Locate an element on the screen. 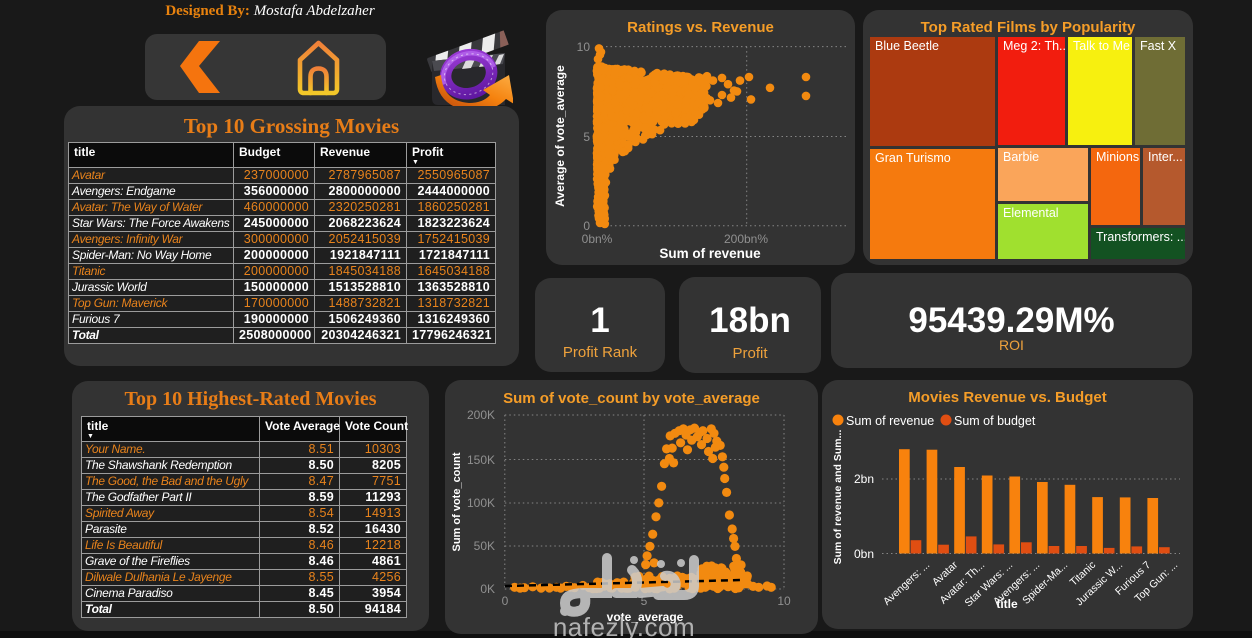  svg-text: Sum of vote_count is located at coordinates (457, 501).